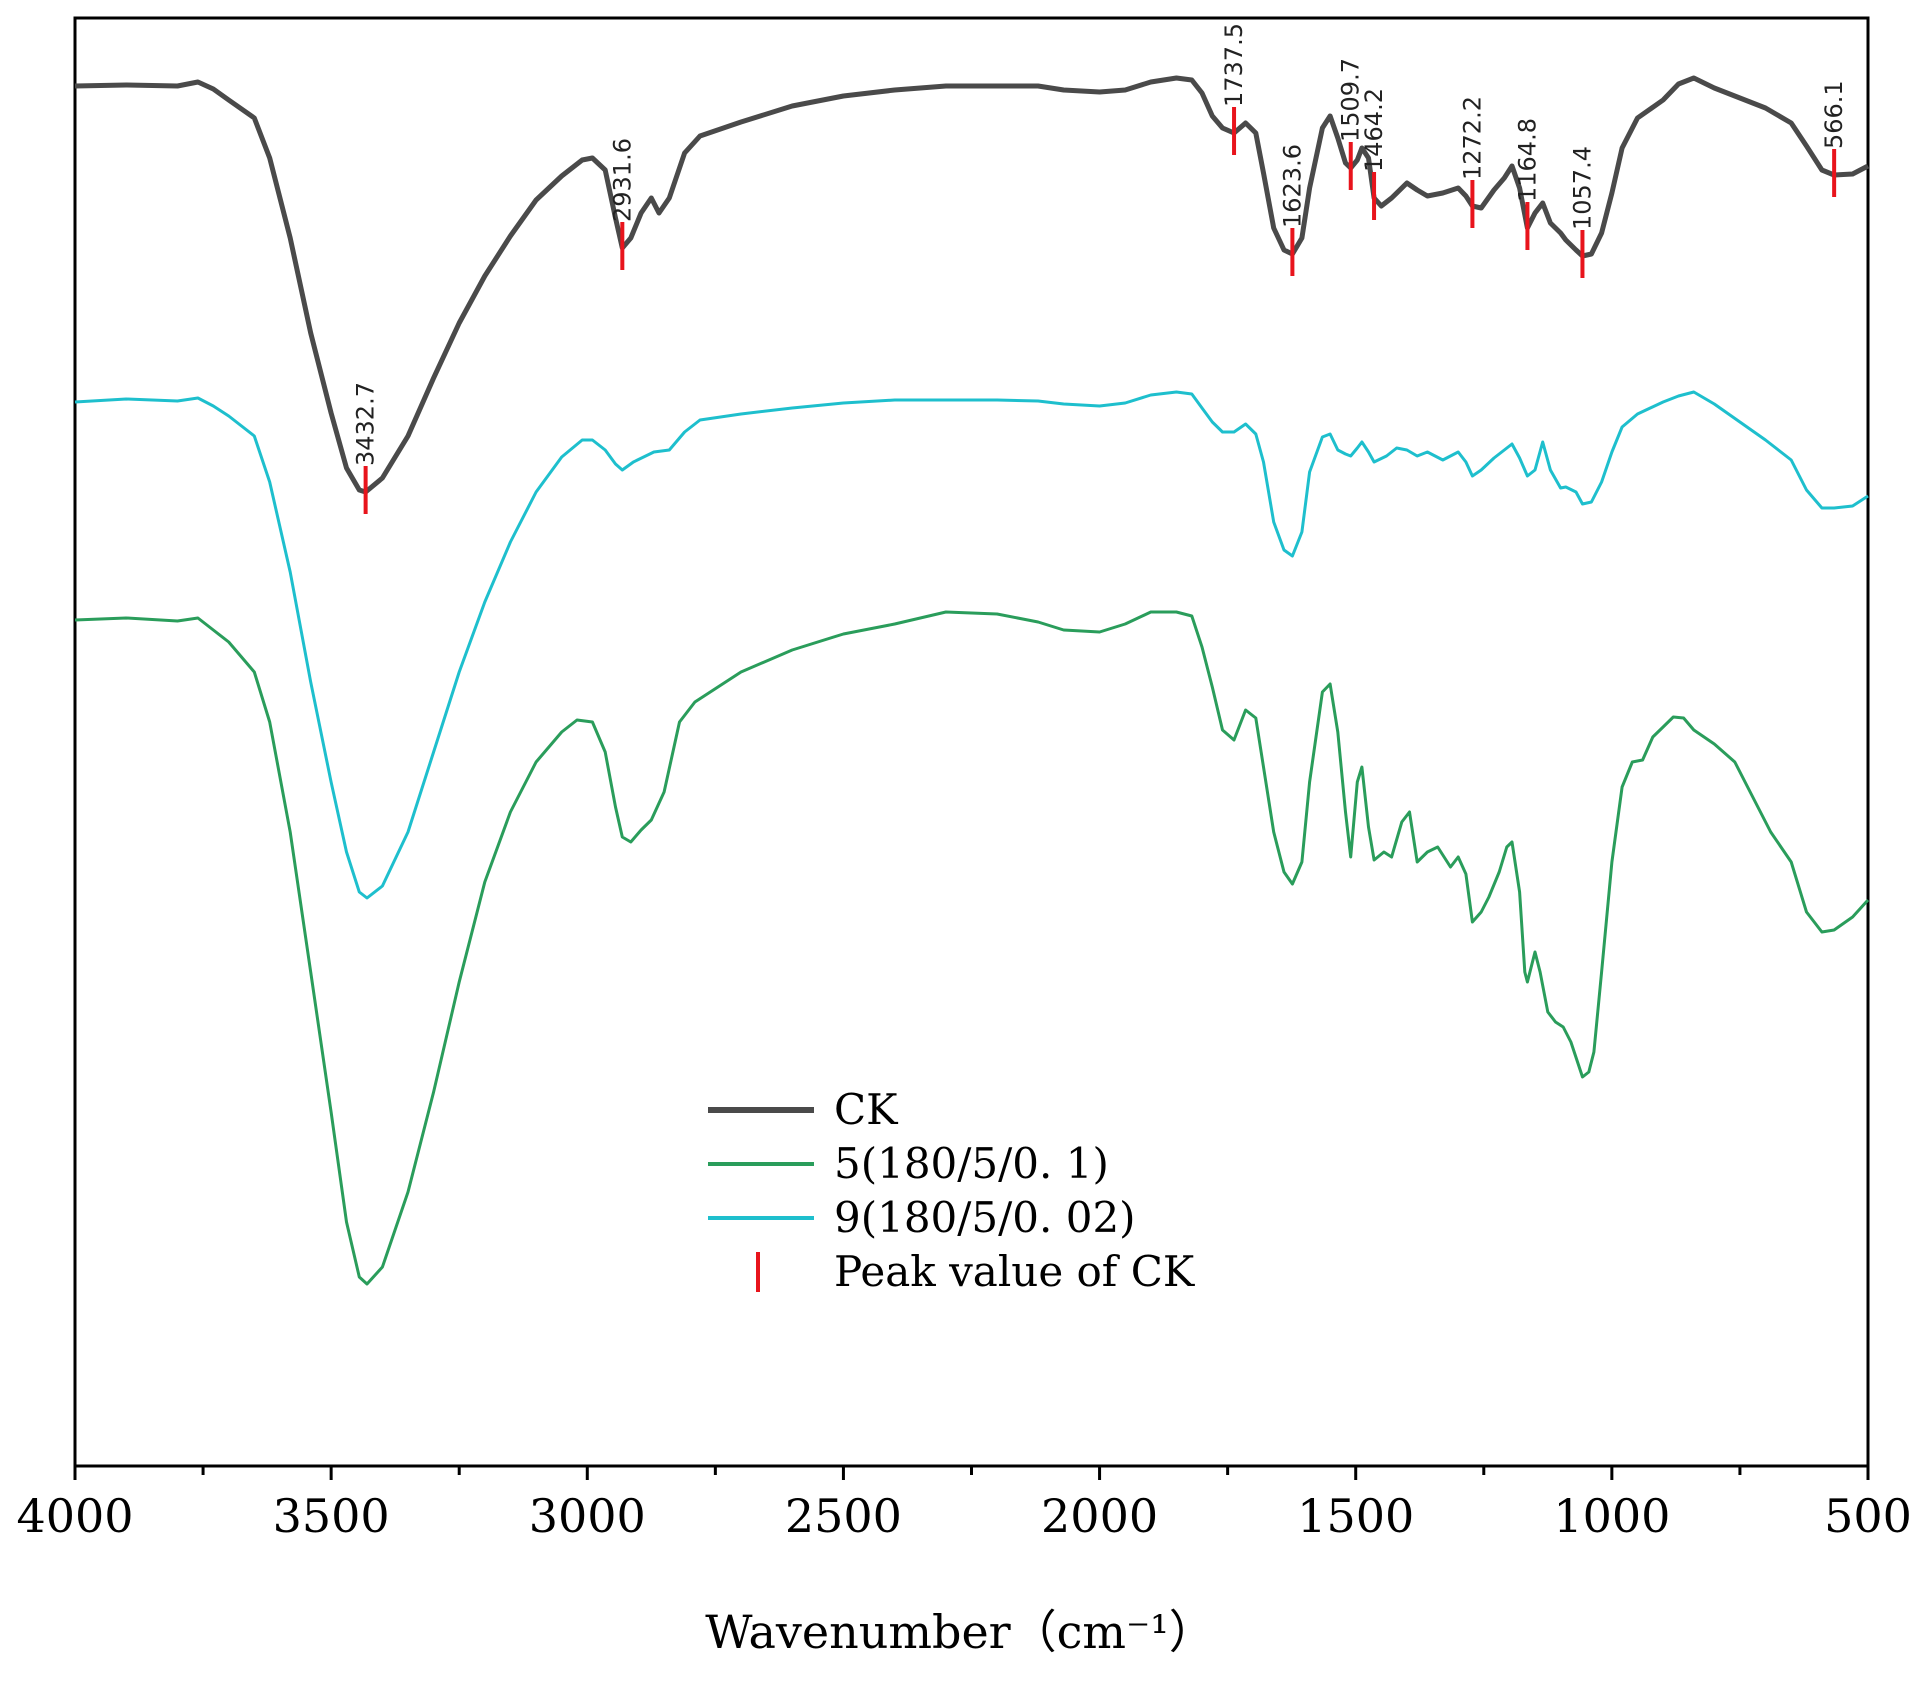  I want to click on legend-label: Peak value of CK, so click(1015, 1271).